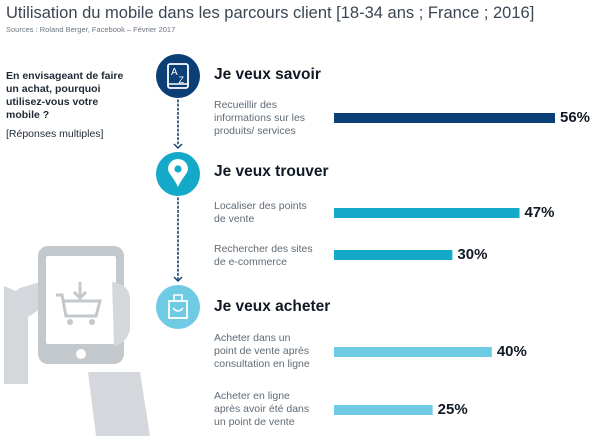 This screenshot has width=602, height=436. What do you see at coordinates (234, 219) in the screenshot?
I see `bar-label-line: de vente` at bounding box center [234, 219].